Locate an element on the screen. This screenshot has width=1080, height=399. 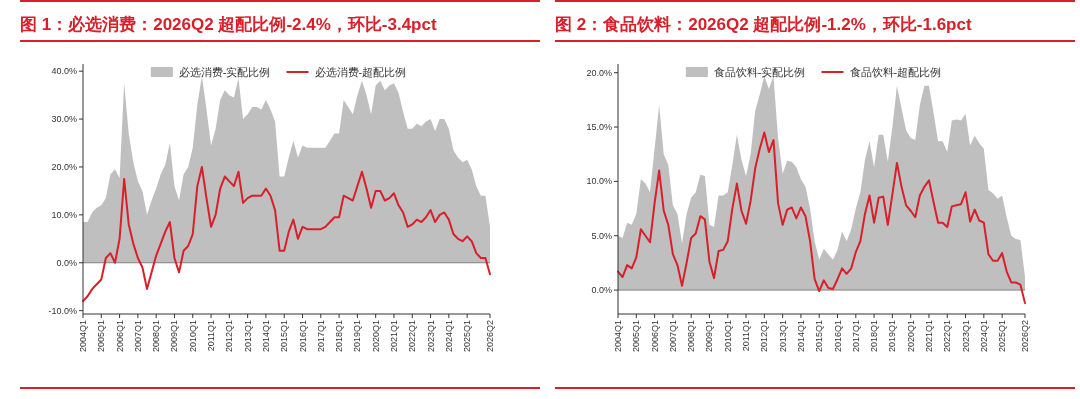
legend-label: 必选消费-实配比例 is located at coordinates (224, 72).